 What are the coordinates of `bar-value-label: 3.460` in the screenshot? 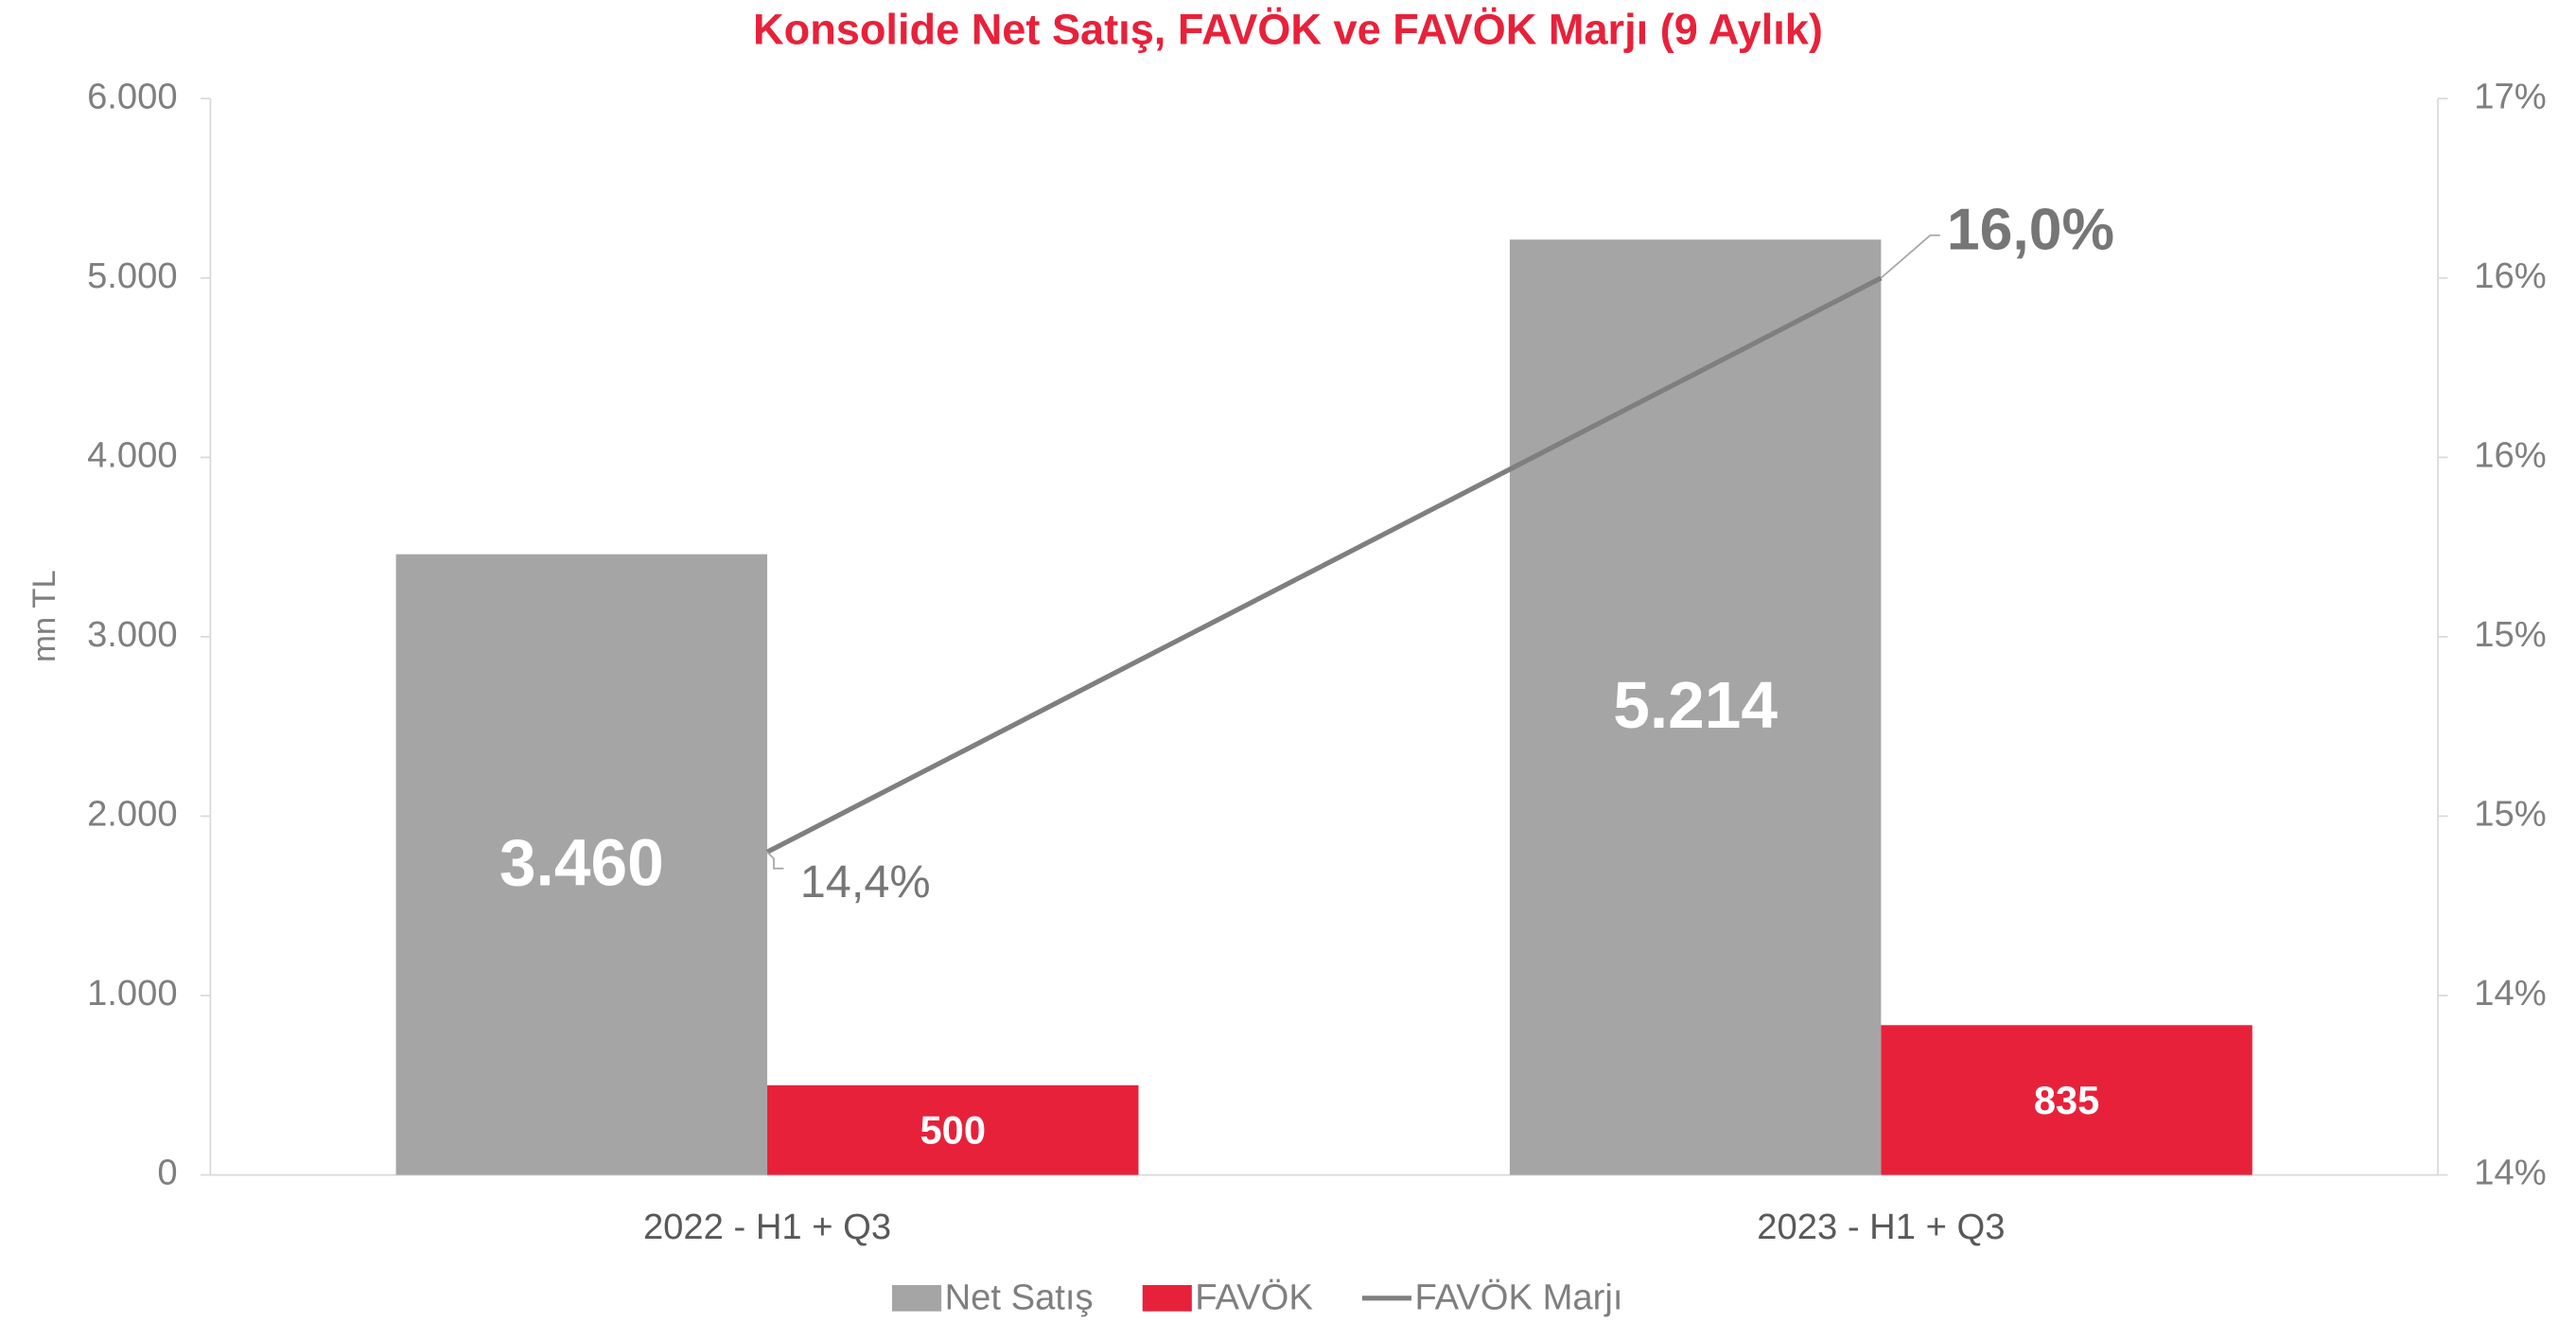 It's located at (581, 862).